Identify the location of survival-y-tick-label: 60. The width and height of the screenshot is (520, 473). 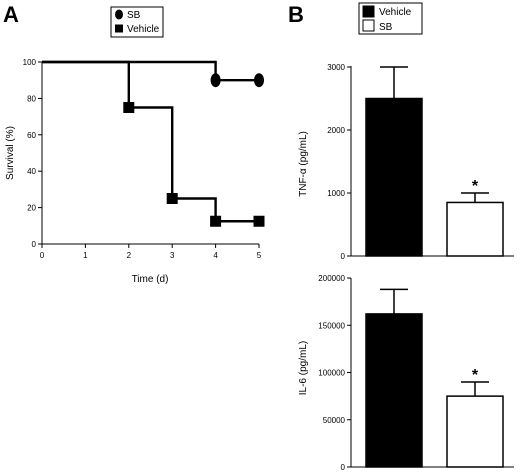
(31, 135).